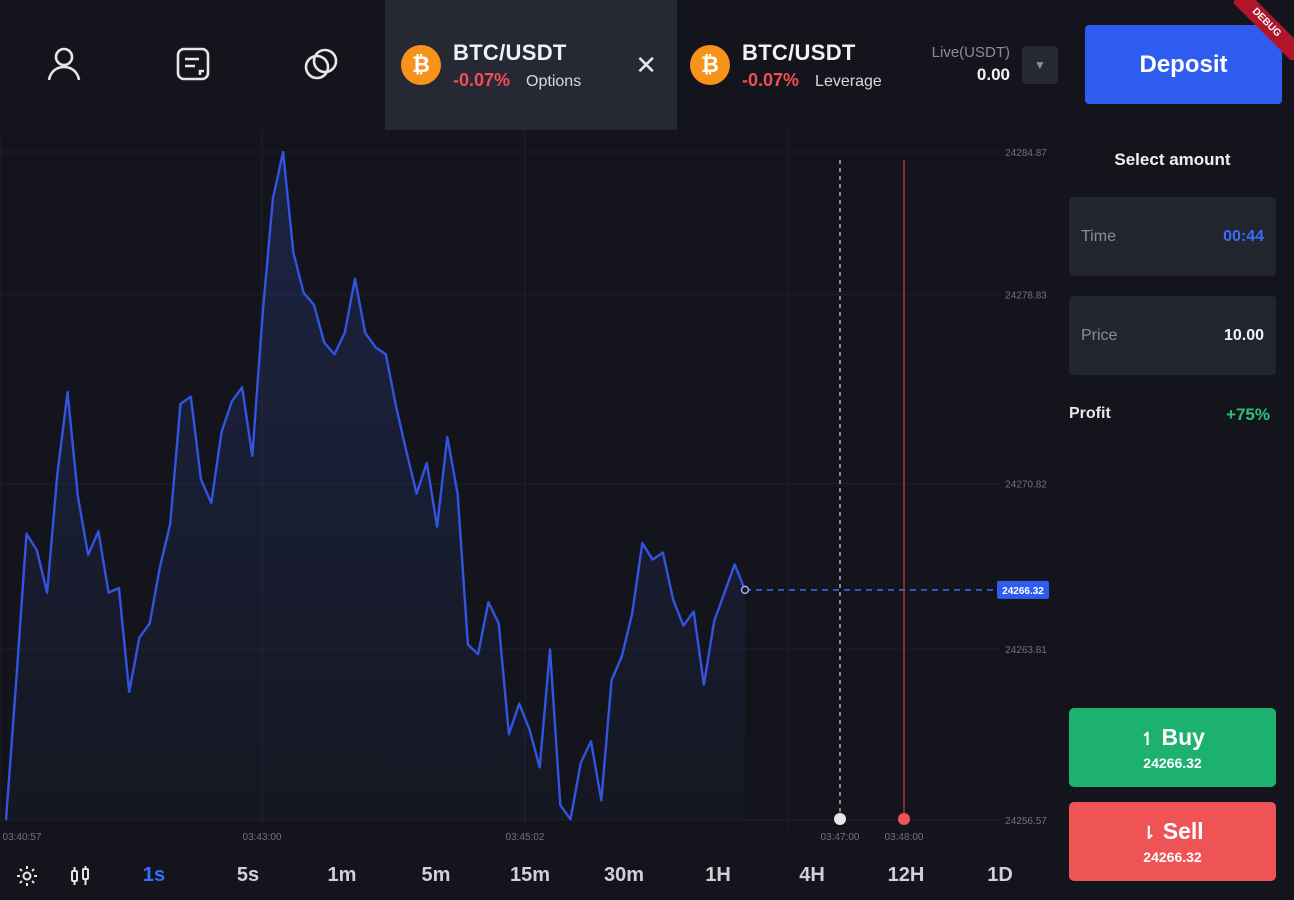  What do you see at coordinates (80, 876) in the screenshot?
I see `candlestick-icon` at bounding box center [80, 876].